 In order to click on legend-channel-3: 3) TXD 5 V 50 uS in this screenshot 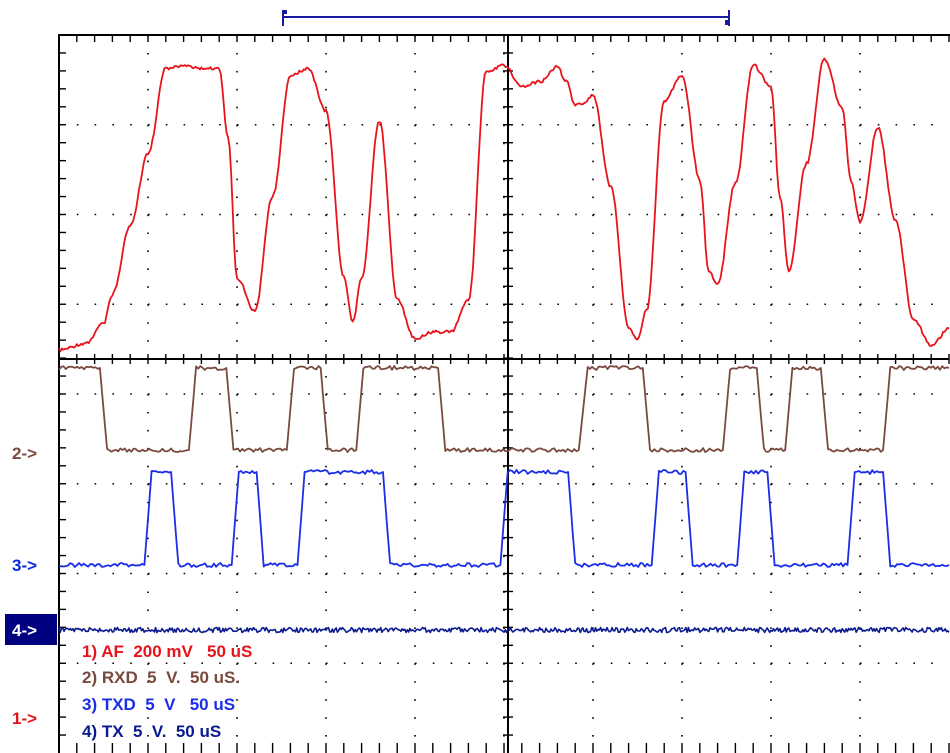, I will do `click(158, 704)`.